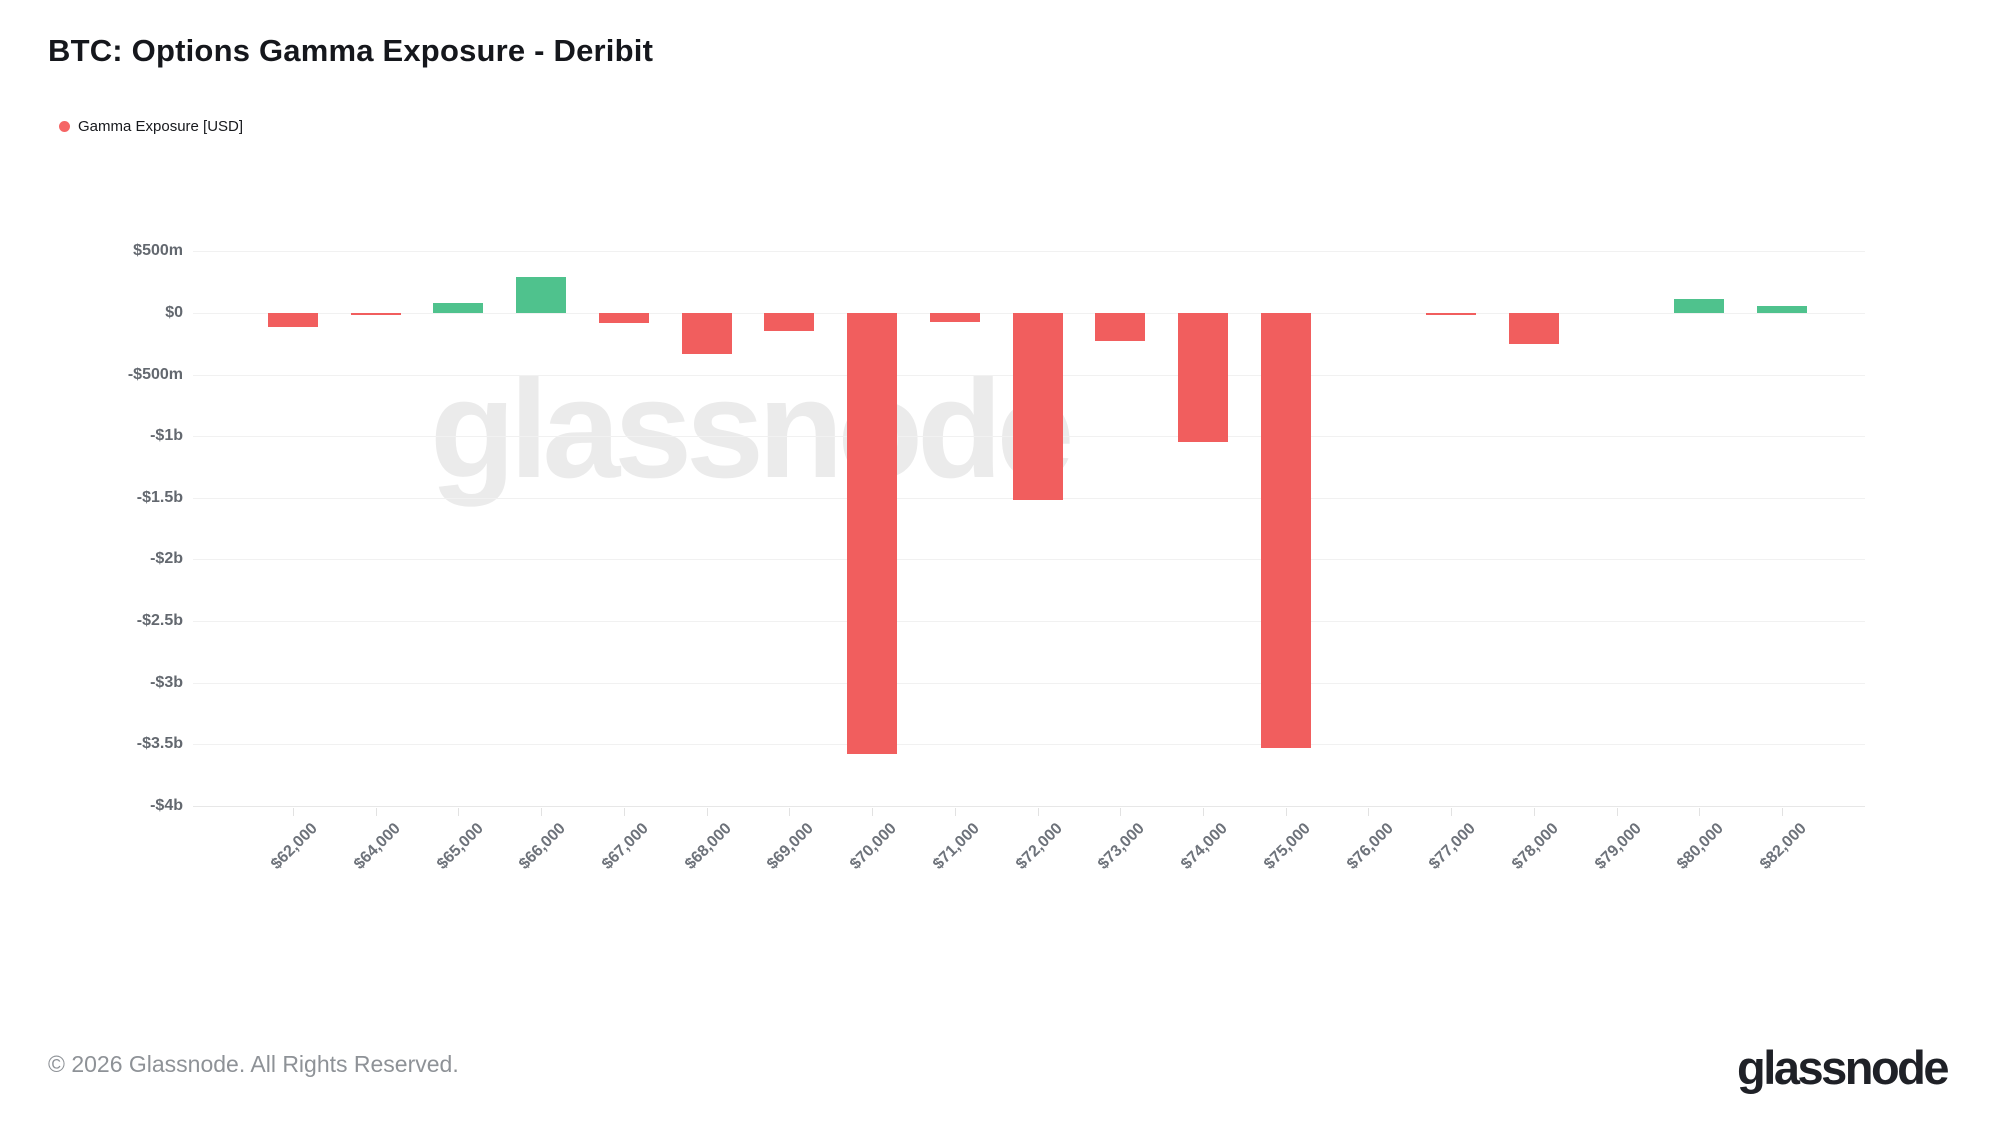 The image size is (2000, 1125). What do you see at coordinates (956, 846) in the screenshot?
I see `x-axis-tick-label: $71,000` at bounding box center [956, 846].